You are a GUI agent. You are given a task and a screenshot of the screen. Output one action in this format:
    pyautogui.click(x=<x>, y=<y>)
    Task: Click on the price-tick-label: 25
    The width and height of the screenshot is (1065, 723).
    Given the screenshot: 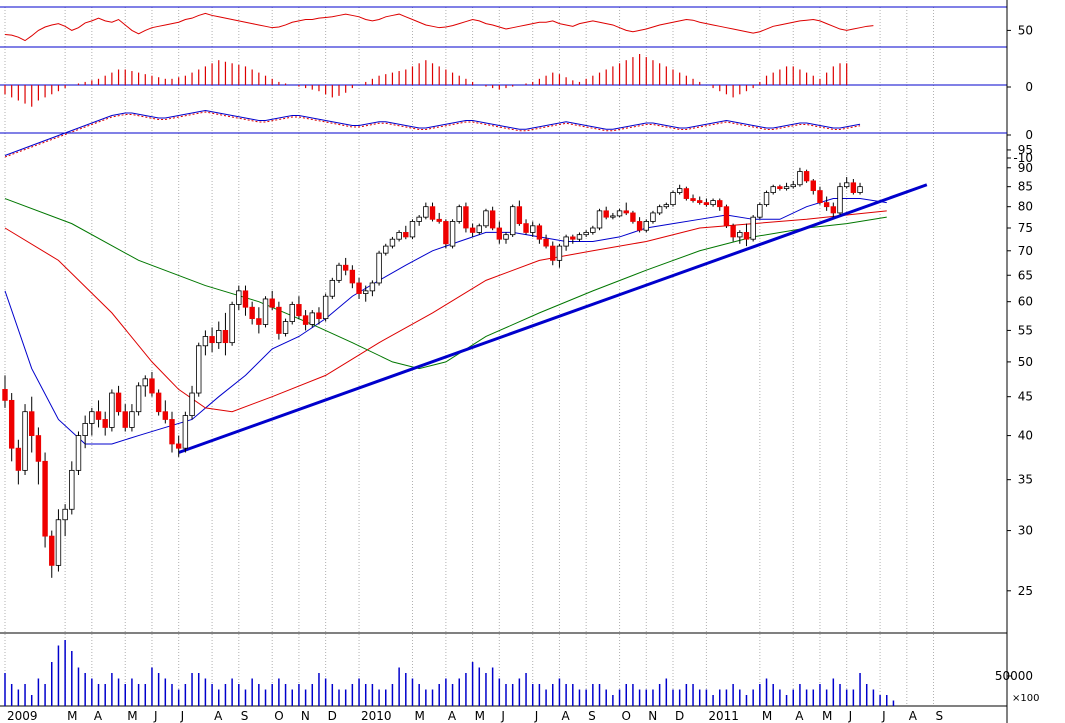 What is the action you would take?
    pyautogui.click(x=1025, y=591)
    